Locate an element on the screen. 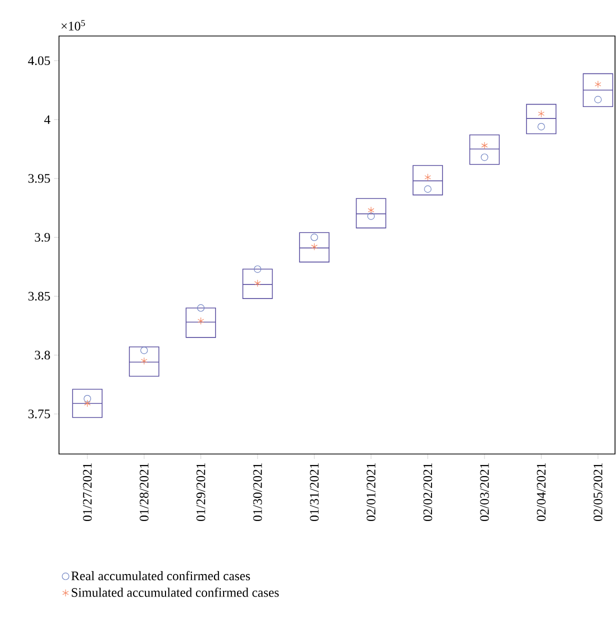  y-tick-label: 4.05 is located at coordinates (39, 61).